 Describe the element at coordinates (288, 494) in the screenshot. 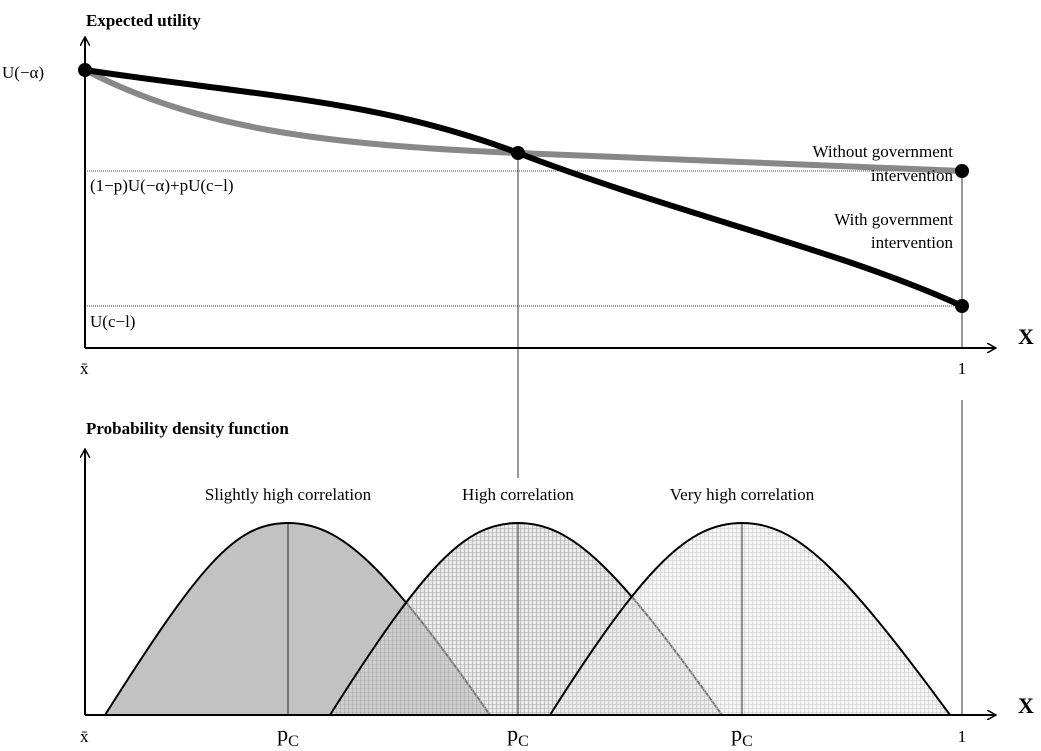

I see `curve-label: Slightly high correlation` at that location.